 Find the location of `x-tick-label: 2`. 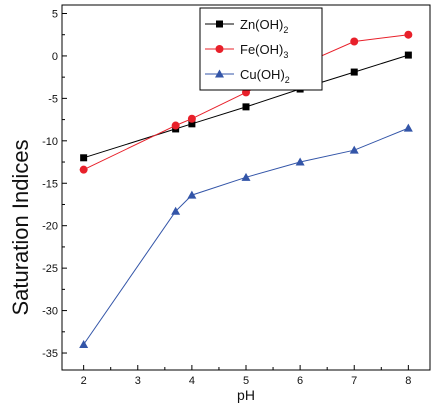

x-tick-label: 2 is located at coordinates (84, 381).